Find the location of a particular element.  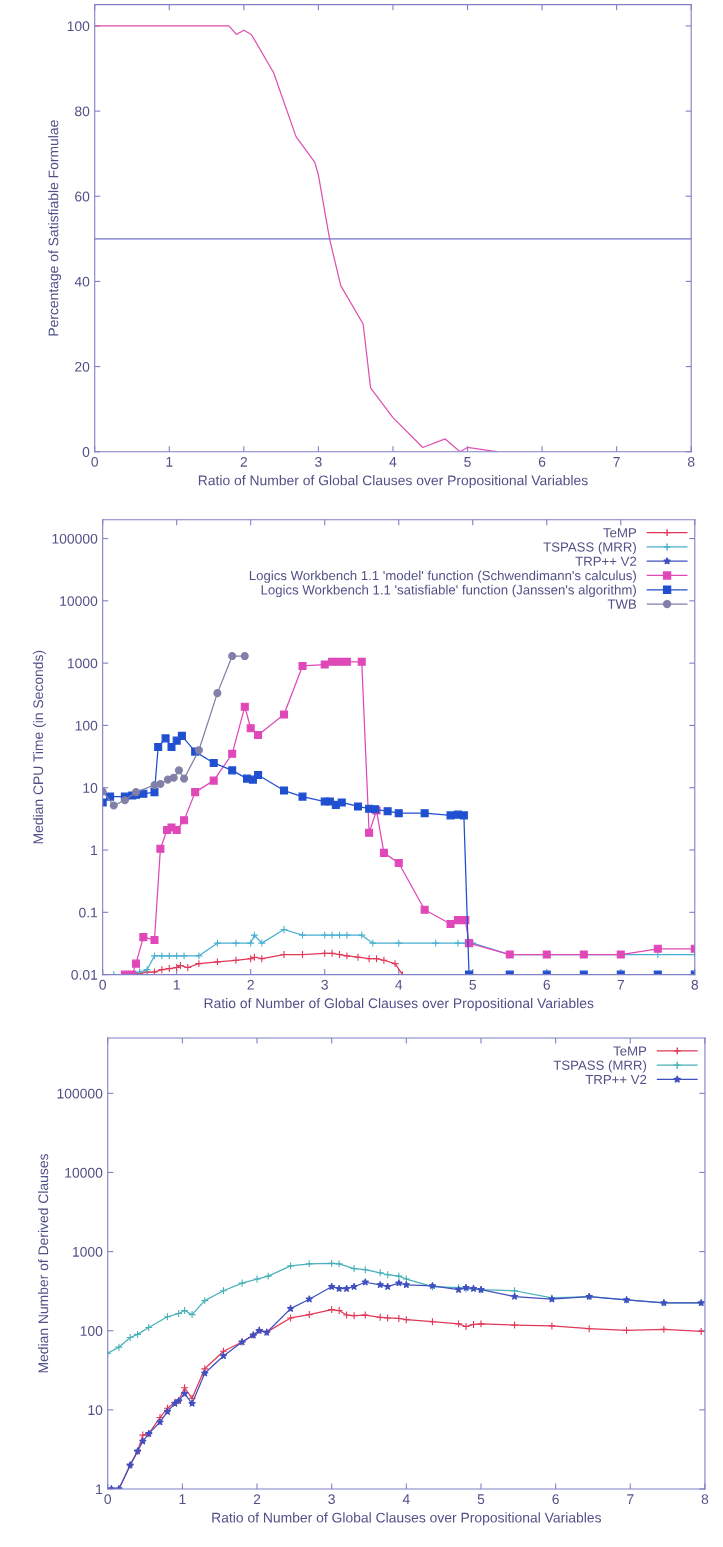

legend-label: Logics Workbench 1.1 'model' function (Schwendimann's calculus) is located at coordinates (442, 576).